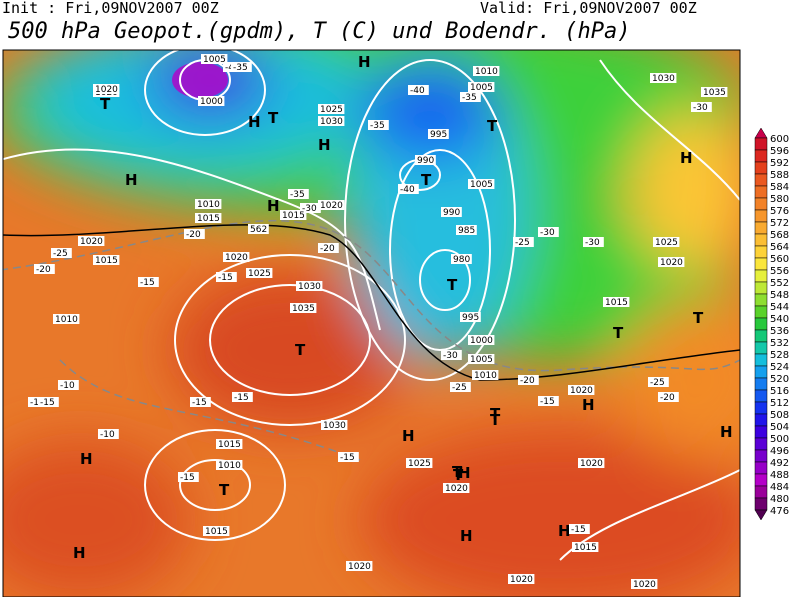 The width and height of the screenshot is (789, 597). What do you see at coordinates (779, 343) in the screenshot?
I see `colorbar-label: 532` at bounding box center [779, 343].